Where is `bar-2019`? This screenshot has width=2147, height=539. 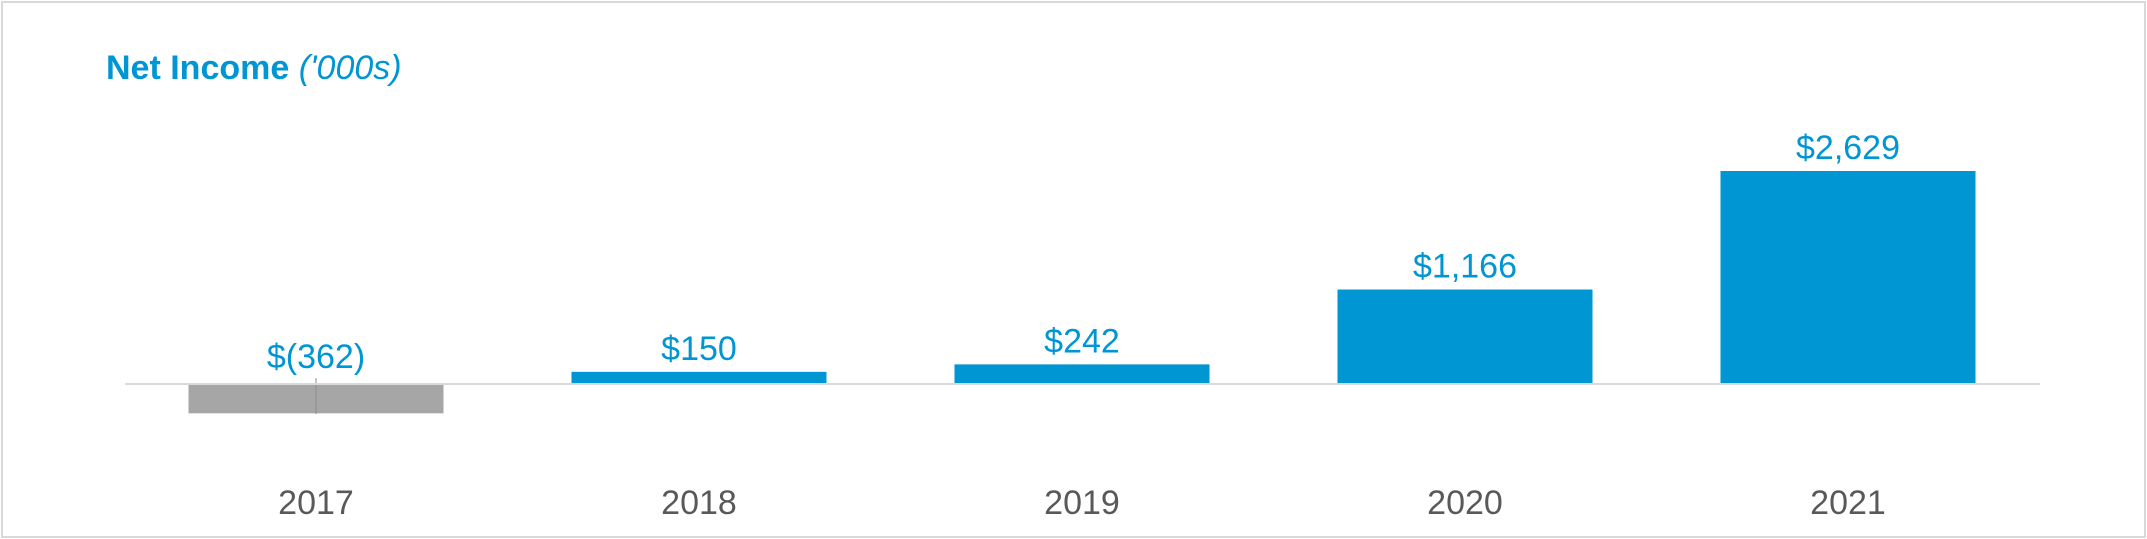 bar-2019 is located at coordinates (1082, 374).